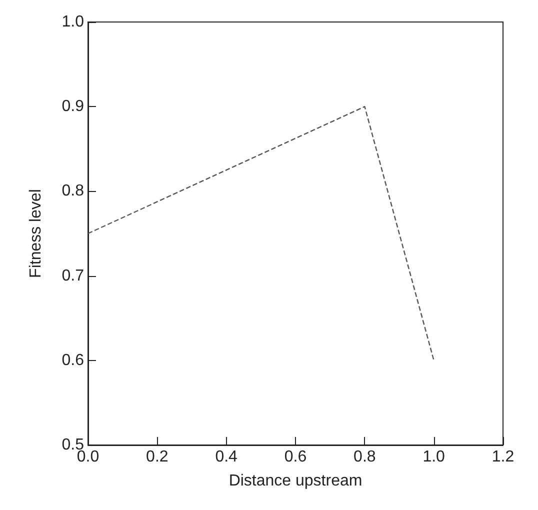 This screenshot has width=538, height=510. I want to click on y-tick-label: 0.9, so click(73, 107).